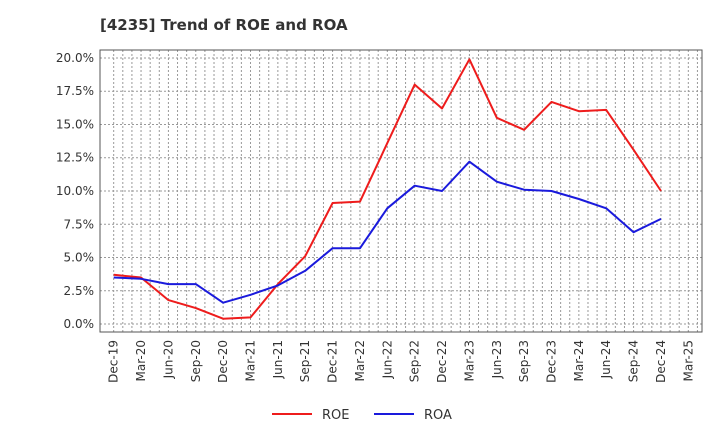  What do you see at coordinates (661, 361) in the screenshot?
I see `x-tick-label: Dec-24` at bounding box center [661, 361].